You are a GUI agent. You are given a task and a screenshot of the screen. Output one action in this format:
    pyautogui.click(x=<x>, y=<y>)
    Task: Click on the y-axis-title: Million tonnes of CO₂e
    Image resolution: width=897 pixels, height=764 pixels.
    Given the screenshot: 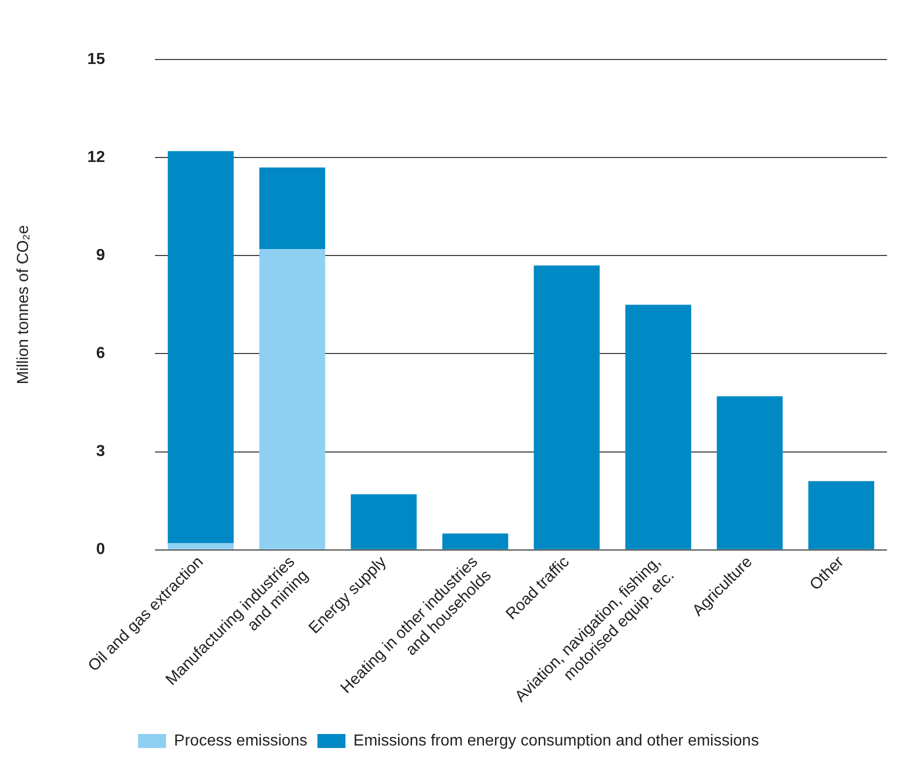 What is the action you would take?
    pyautogui.click(x=23, y=304)
    